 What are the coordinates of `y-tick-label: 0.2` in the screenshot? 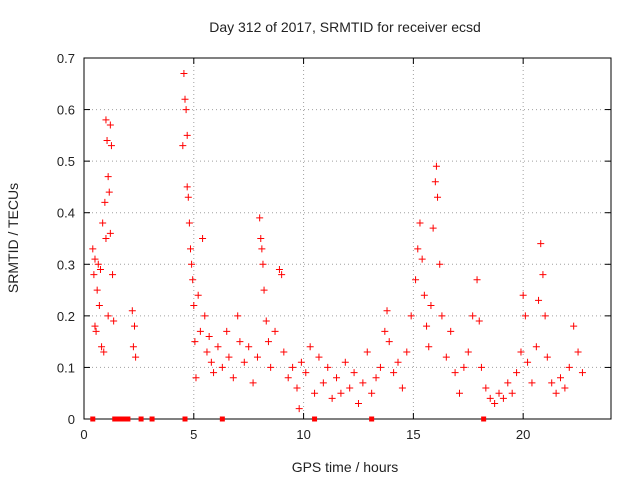 It's located at (66, 316).